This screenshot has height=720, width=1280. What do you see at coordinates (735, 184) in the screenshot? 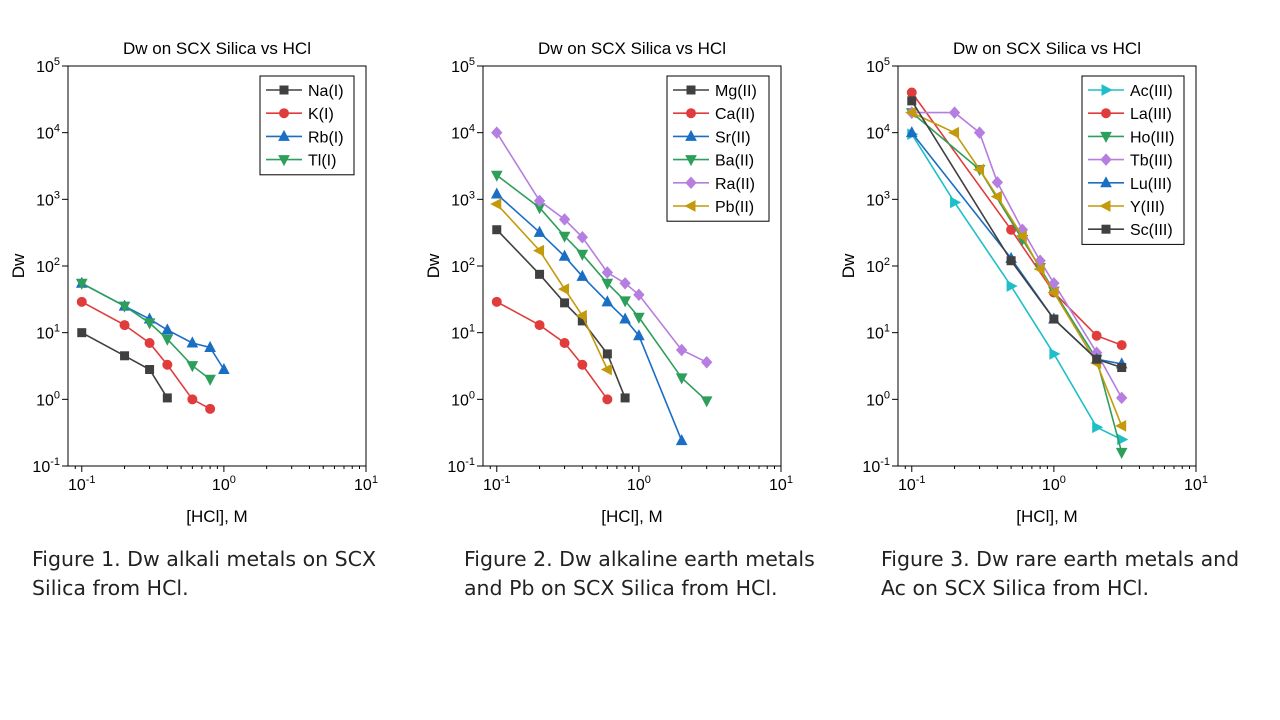
I see `legend-label: Ra(II)` at bounding box center [735, 184].